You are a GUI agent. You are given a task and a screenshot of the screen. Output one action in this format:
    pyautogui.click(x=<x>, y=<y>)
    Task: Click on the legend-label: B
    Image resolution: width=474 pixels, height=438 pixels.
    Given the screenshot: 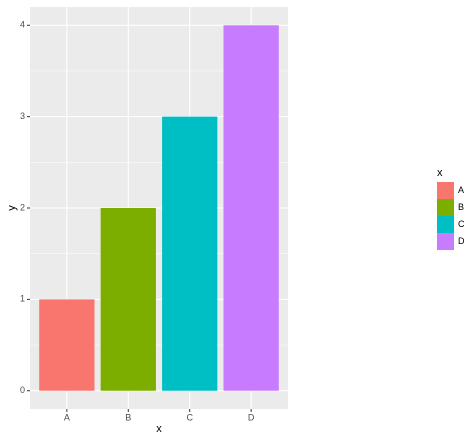 What is the action you would take?
    pyautogui.click(x=461, y=207)
    